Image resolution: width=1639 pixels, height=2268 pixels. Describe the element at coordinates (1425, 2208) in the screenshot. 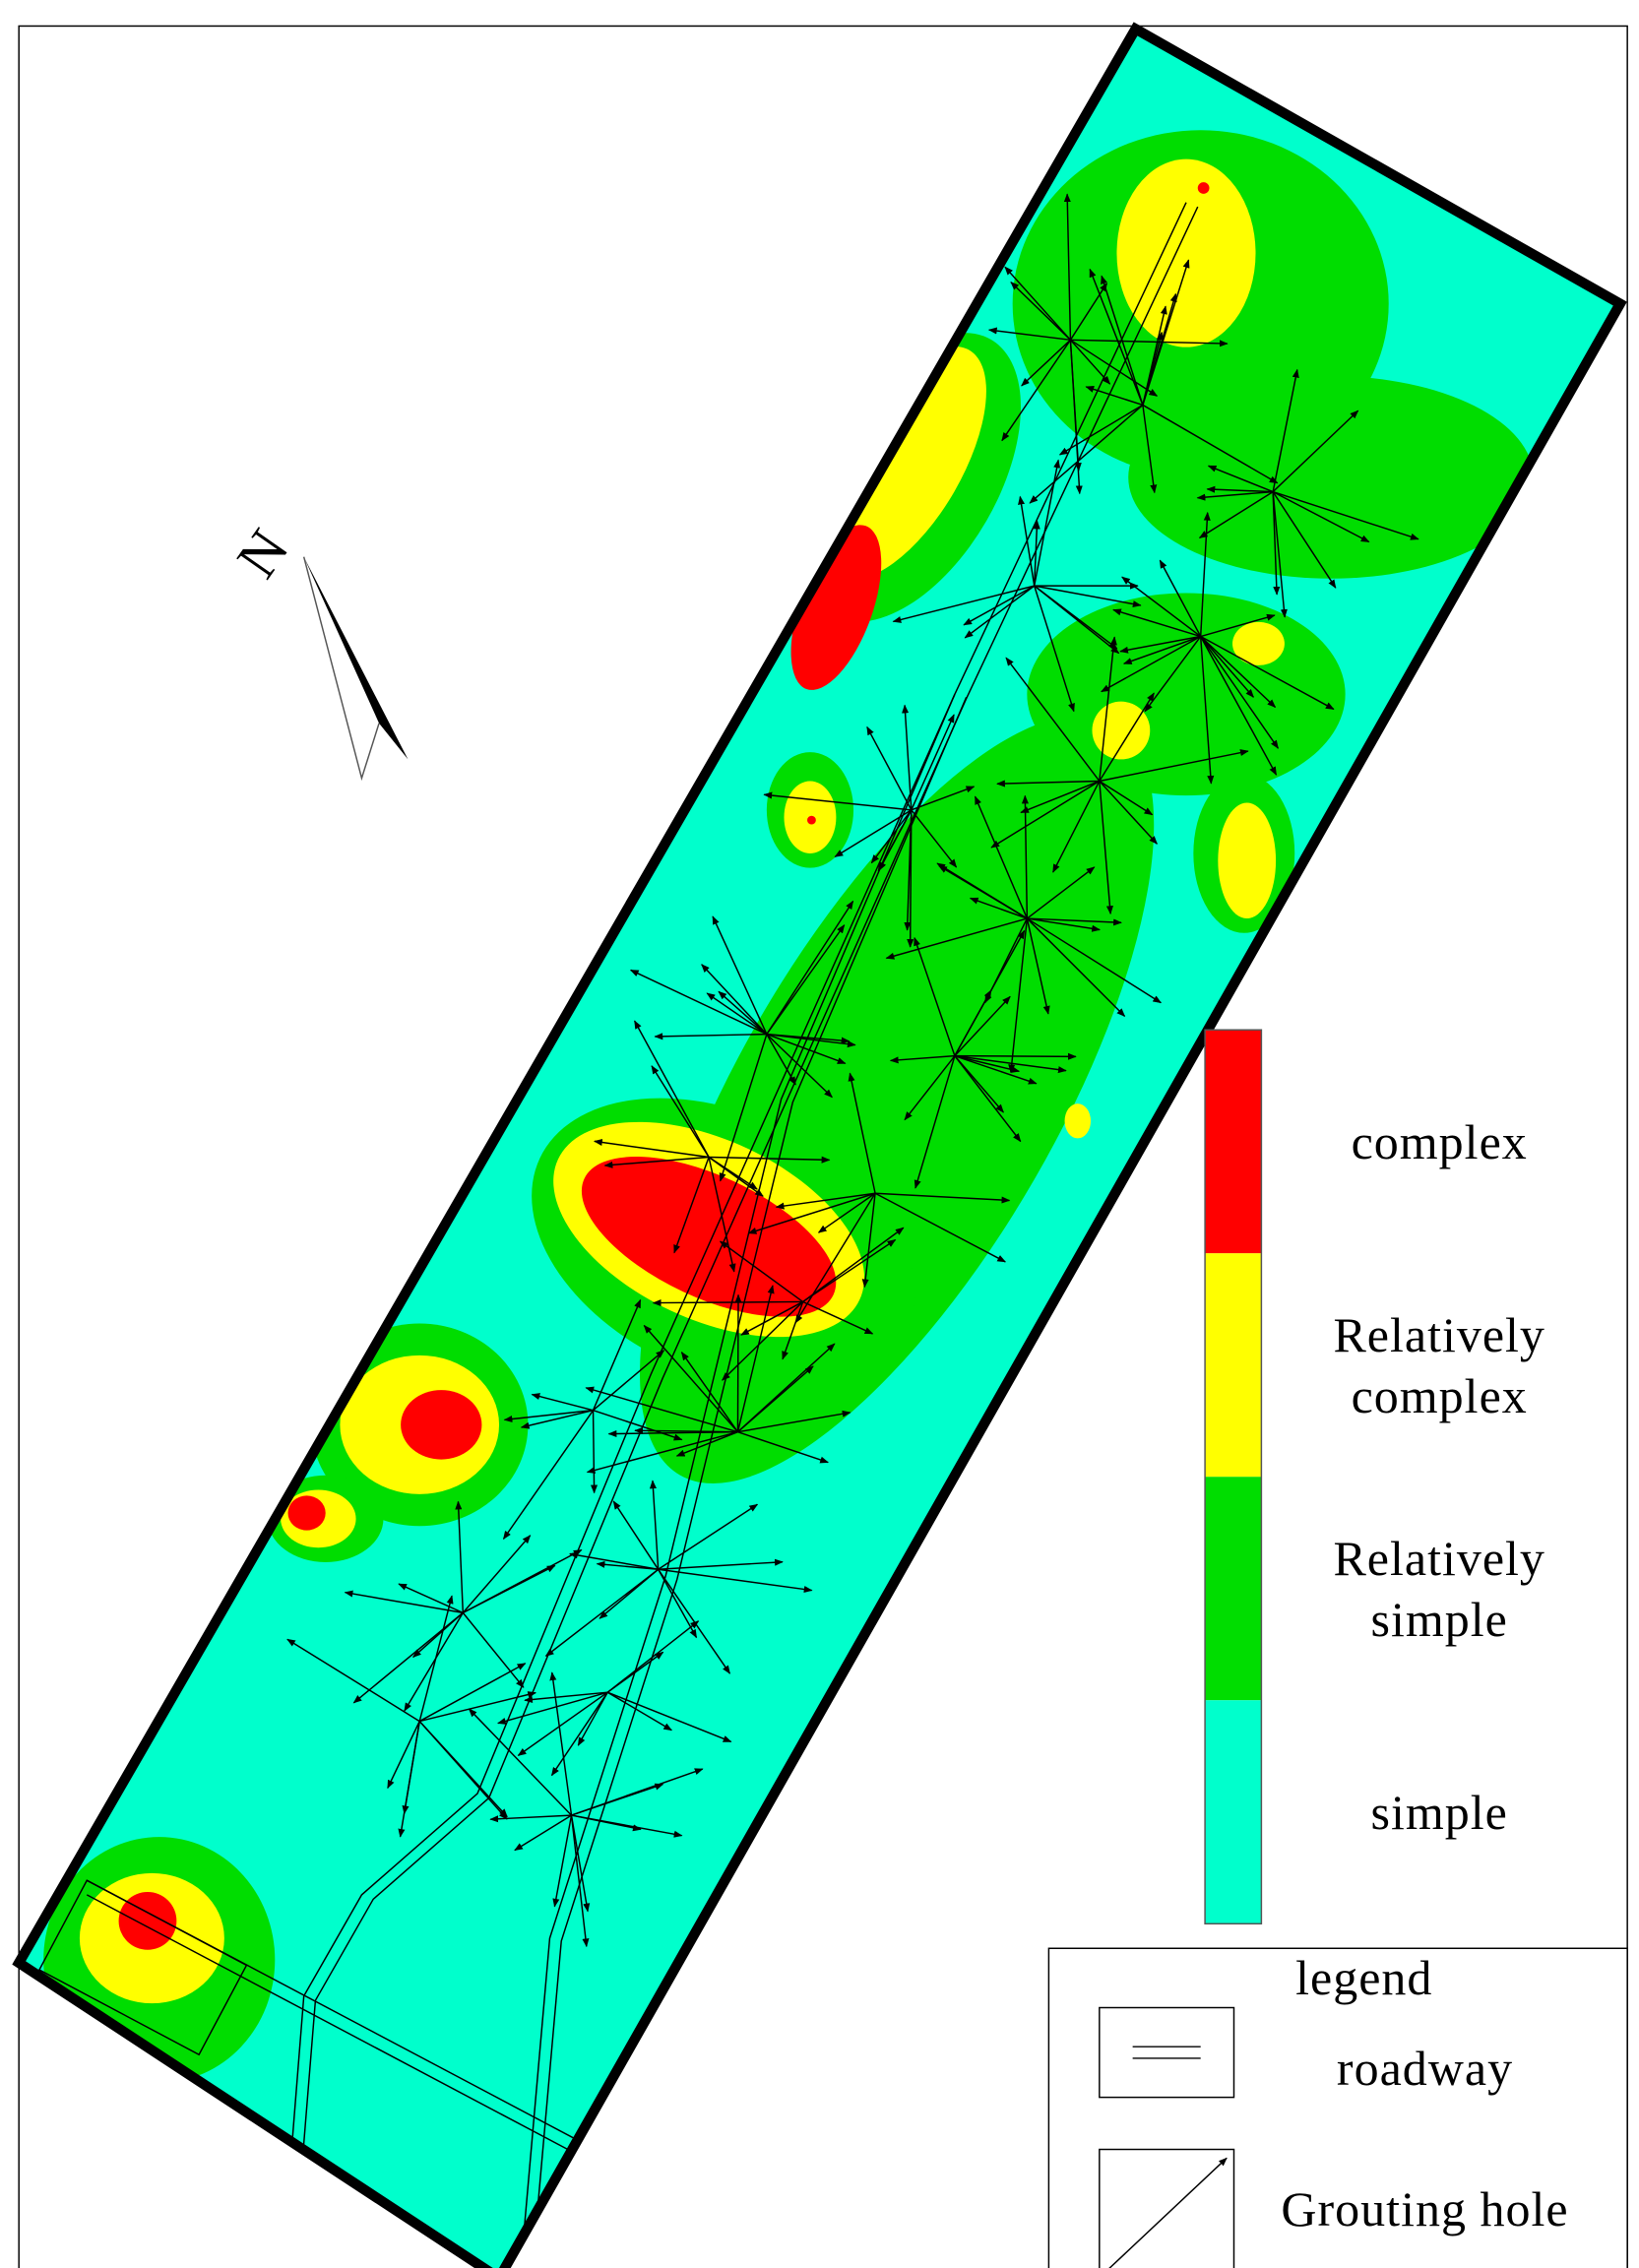

I see `label: Grouting hole` at that location.